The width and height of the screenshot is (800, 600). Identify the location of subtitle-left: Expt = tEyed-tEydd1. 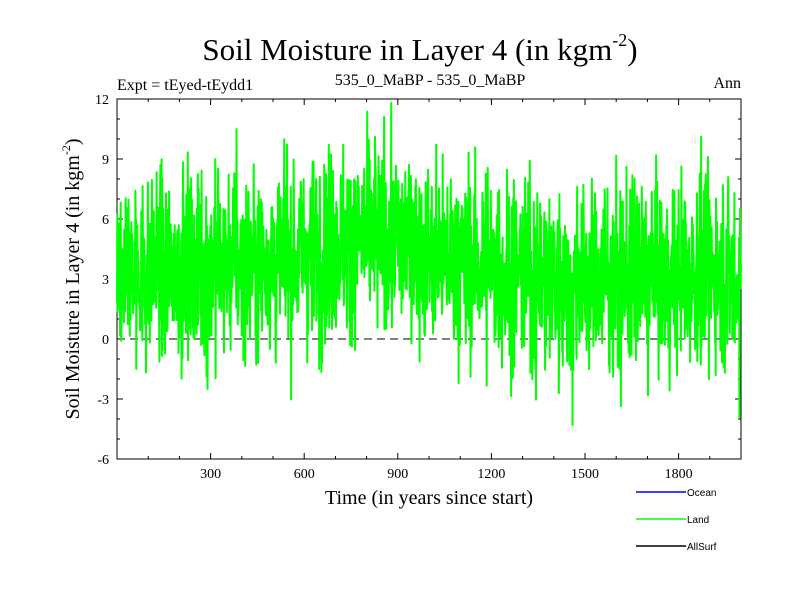
(185, 85).